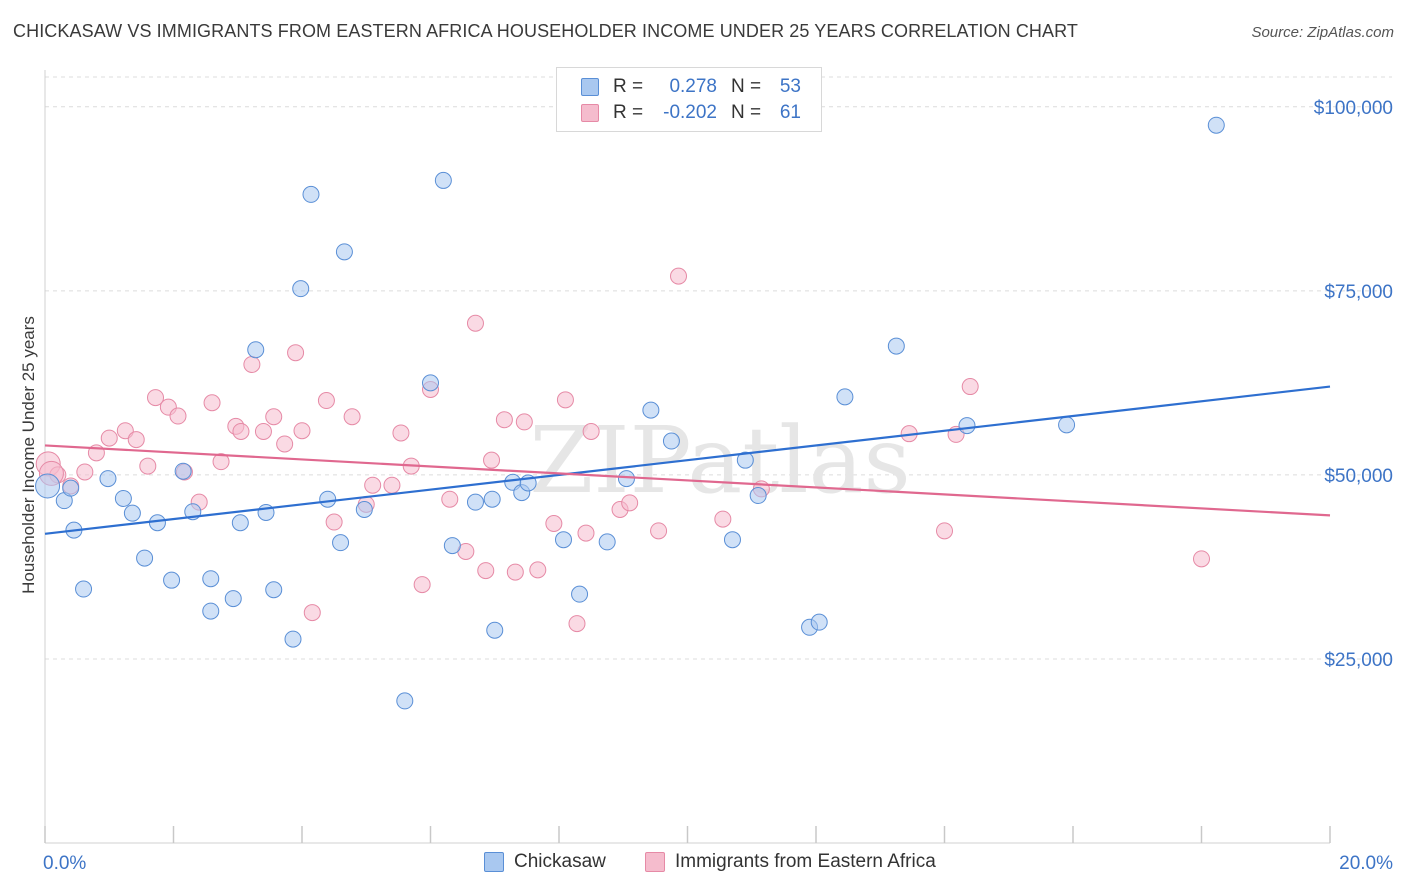 The width and height of the screenshot is (1406, 892). I want to click on y-tick-label: $100,000, so click(1353, 108).